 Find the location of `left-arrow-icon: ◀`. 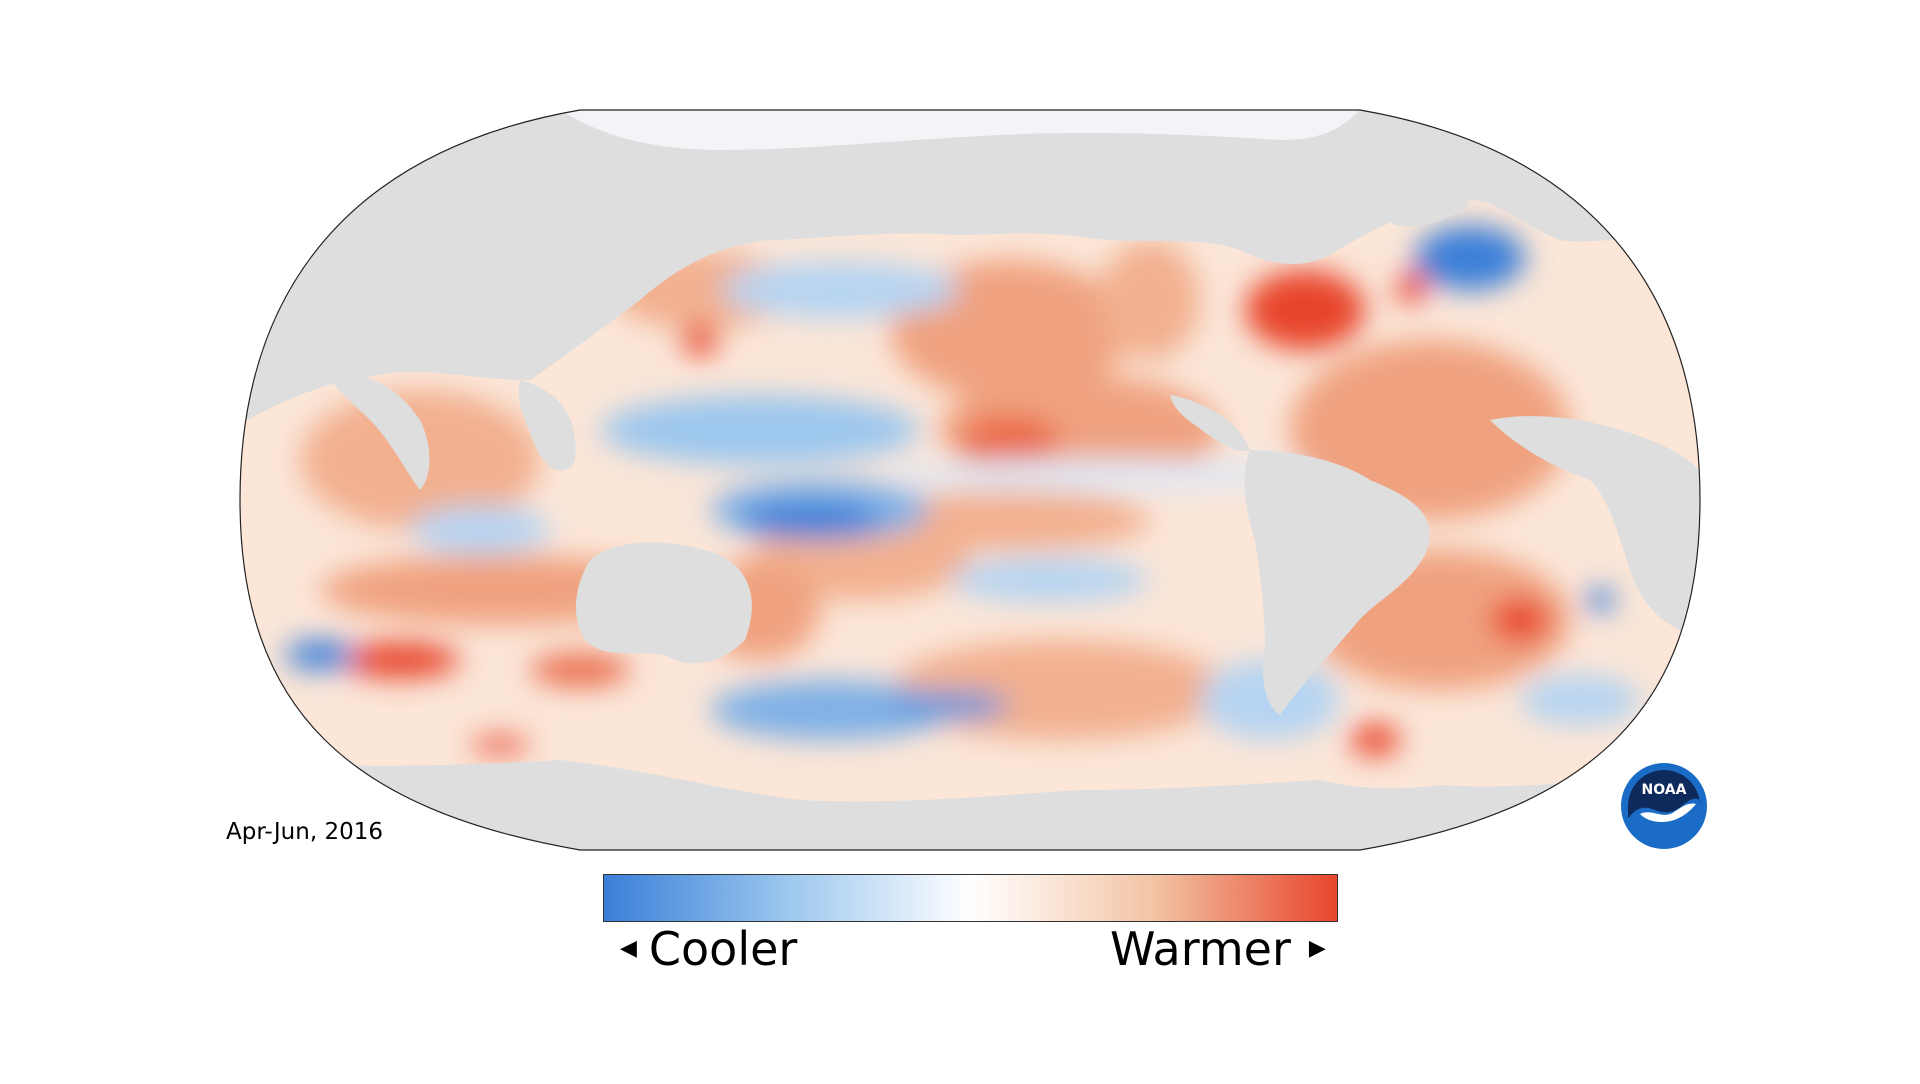

left-arrow-icon: ◀ is located at coordinates (628, 948).